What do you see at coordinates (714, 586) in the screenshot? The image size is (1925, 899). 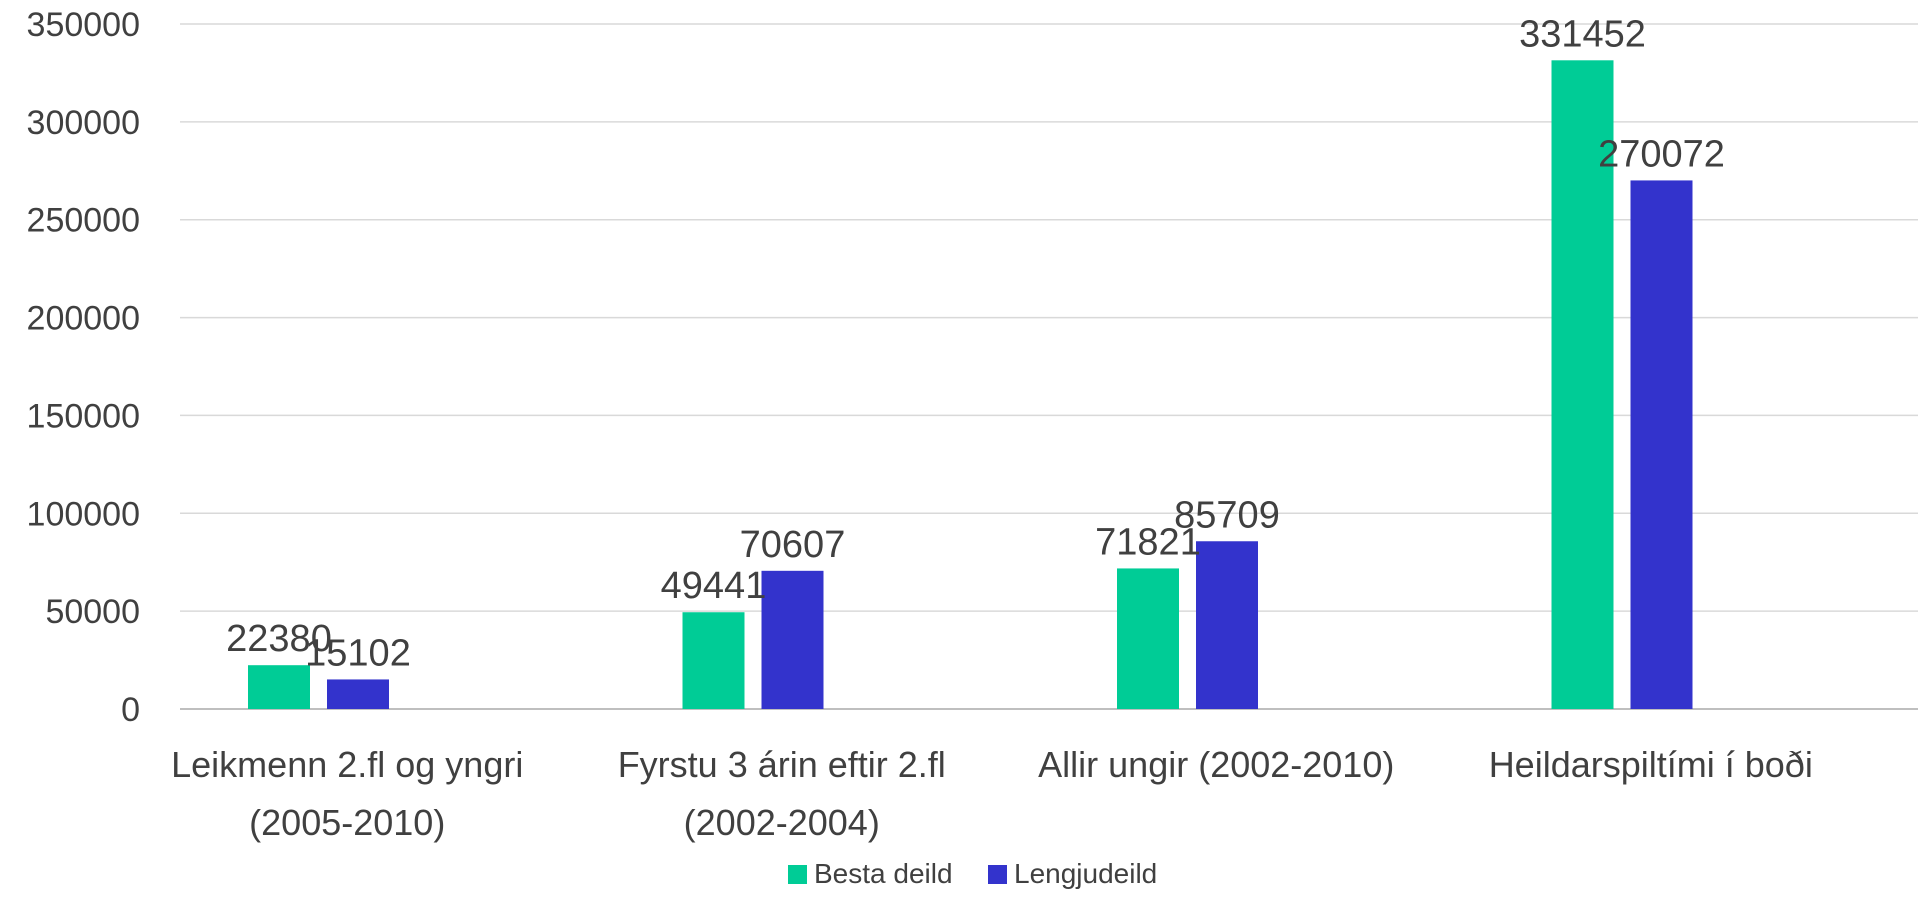 I see `data-label: 49441` at bounding box center [714, 586].